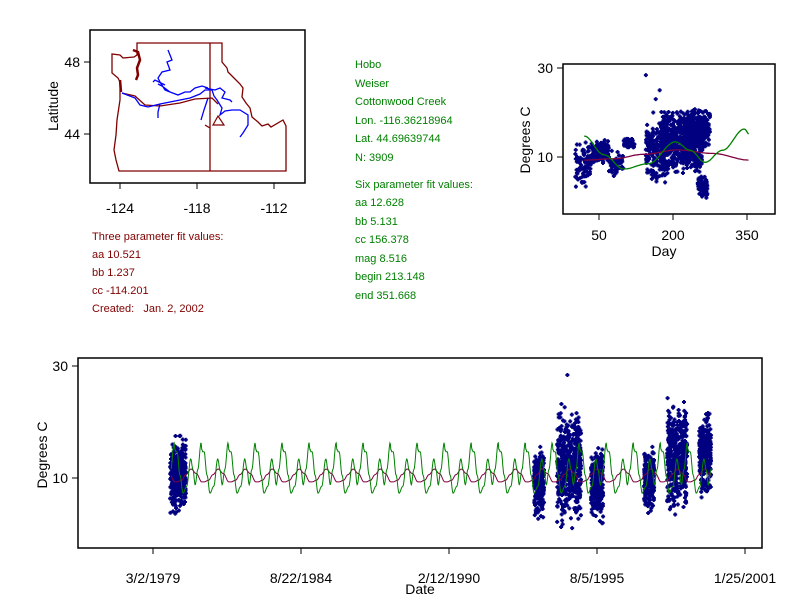 Image resolution: width=792 pixels, height=611 pixels. What do you see at coordinates (374, 157) in the screenshot?
I see `site-line: N: 3909` at bounding box center [374, 157].